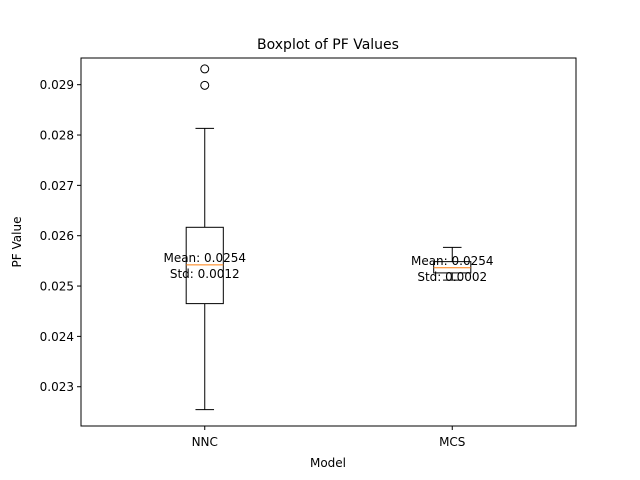 The image size is (640, 480). What do you see at coordinates (452, 277) in the screenshot?
I see `annotation-std: Std: 0.0002` at bounding box center [452, 277].